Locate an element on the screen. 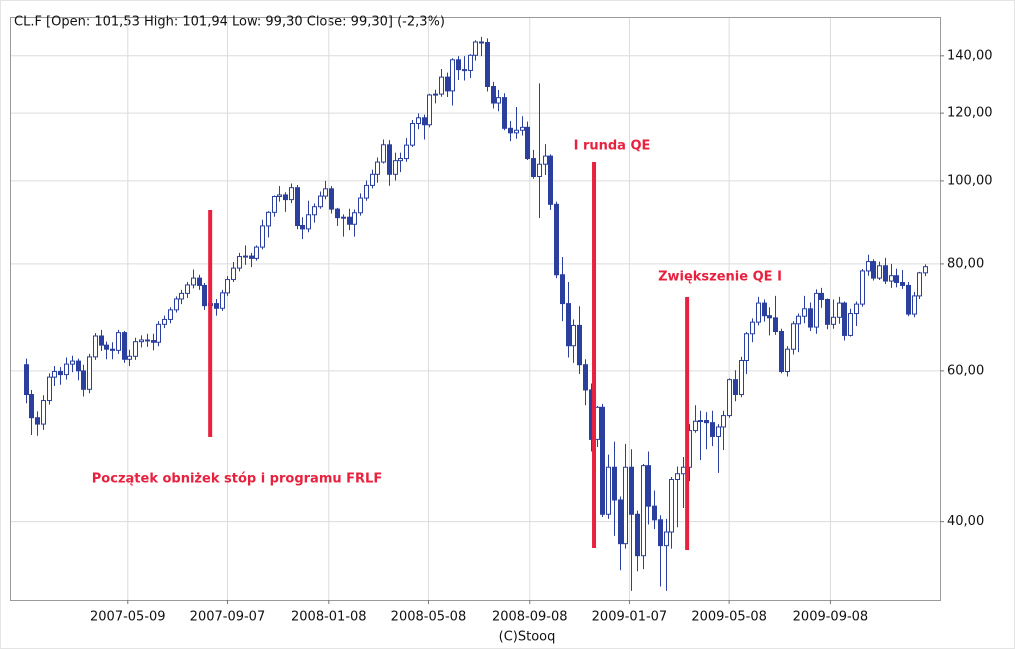 This screenshot has height=649, width=1015. y-tick-label: 140,00 is located at coordinates (970, 55).